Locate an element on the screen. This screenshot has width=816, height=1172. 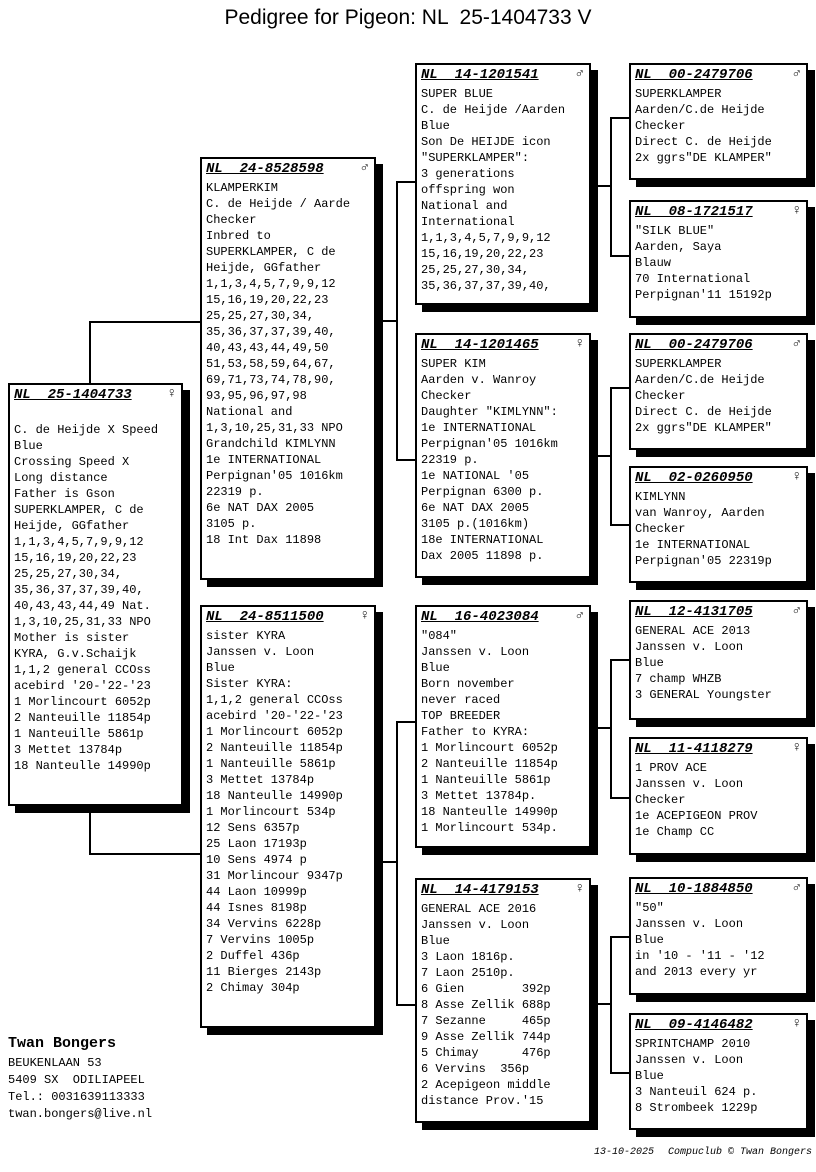
text-line: Aarden/C.de Heijde is located at coordinates (700, 380).